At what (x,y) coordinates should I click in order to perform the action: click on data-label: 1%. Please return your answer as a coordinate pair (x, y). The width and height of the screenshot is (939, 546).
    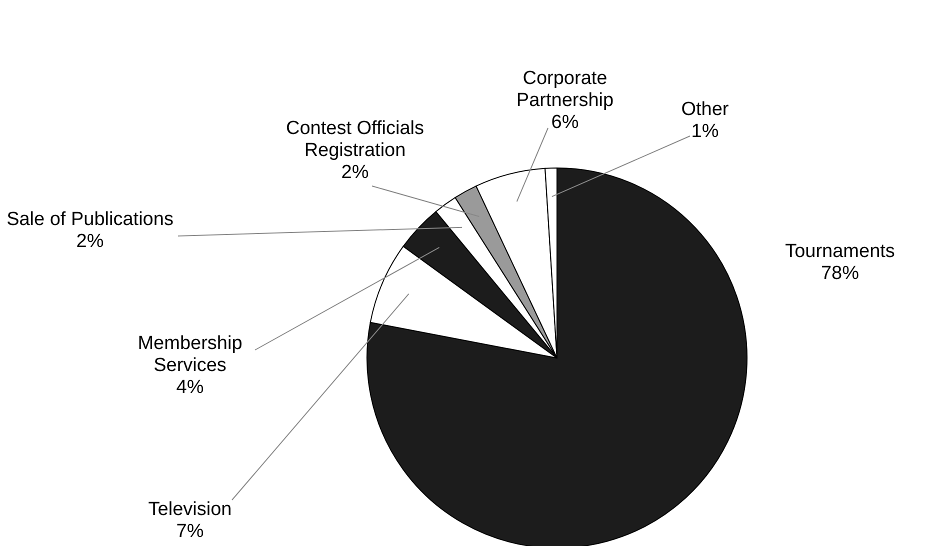
    Looking at the image, I should click on (705, 131).